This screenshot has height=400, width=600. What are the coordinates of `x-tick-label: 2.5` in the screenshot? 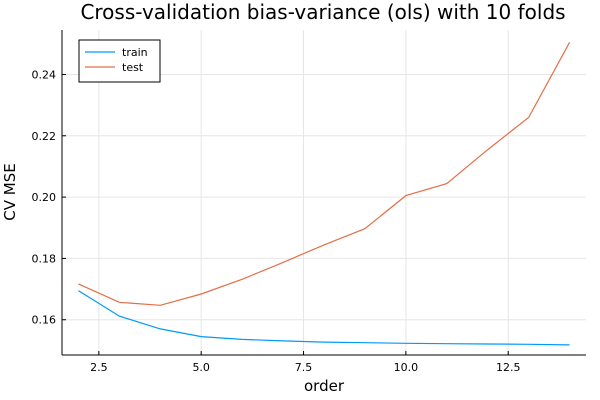 It's located at (99, 367).